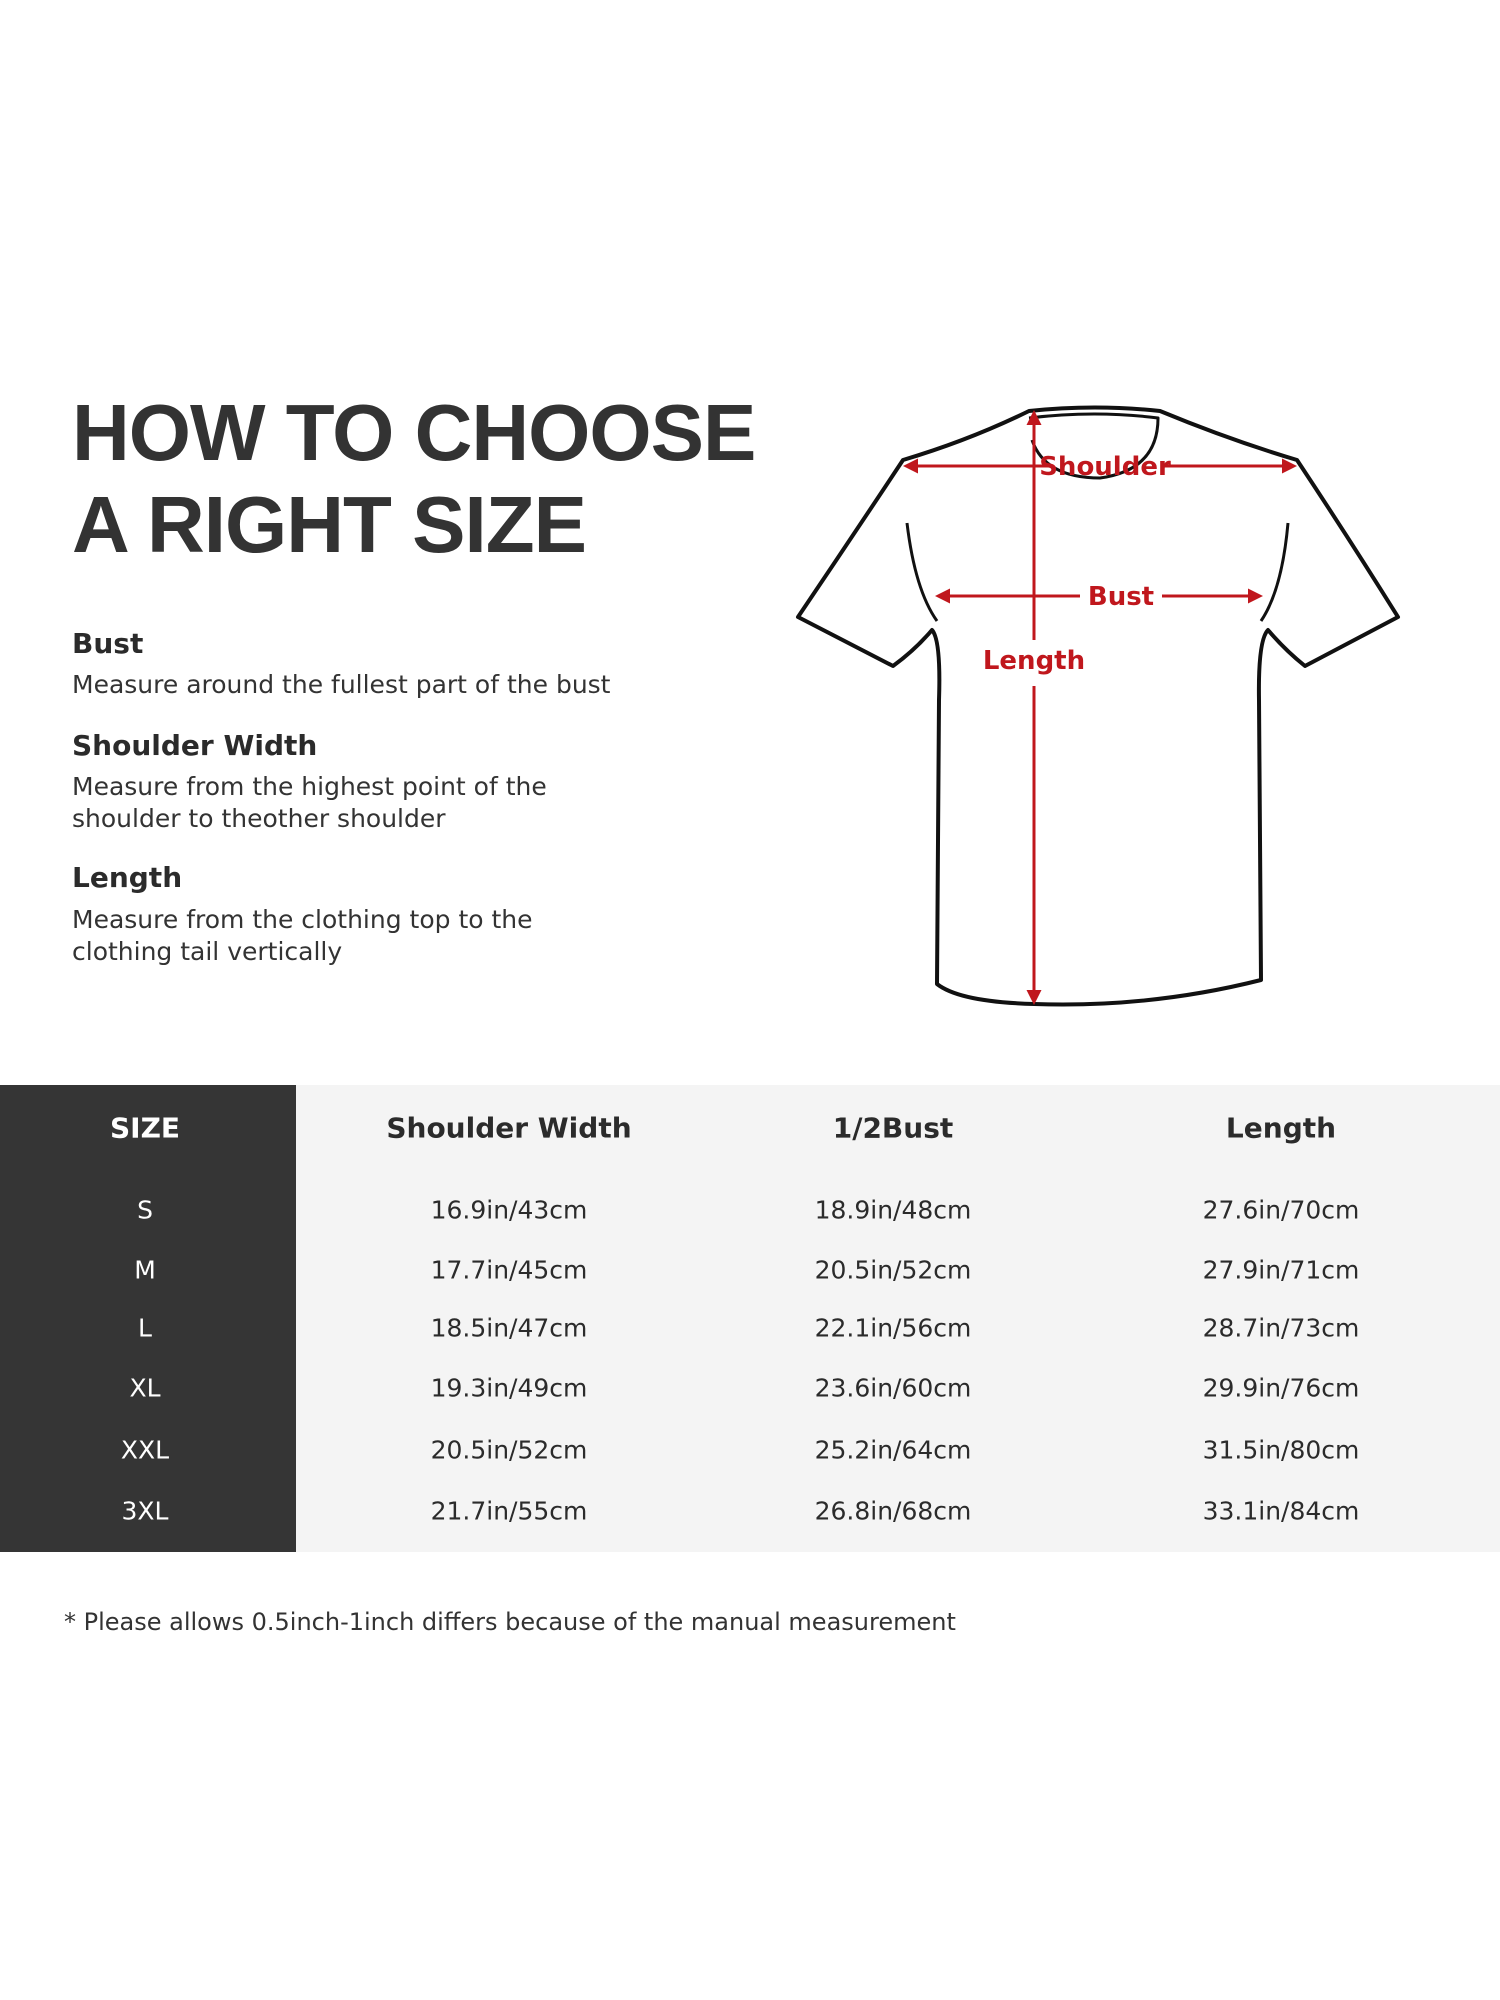 The width and height of the screenshot is (1500, 2000). What do you see at coordinates (893, 1511) in the screenshot?
I see `table-cell-half-bust: 26.8in/68cm` at bounding box center [893, 1511].